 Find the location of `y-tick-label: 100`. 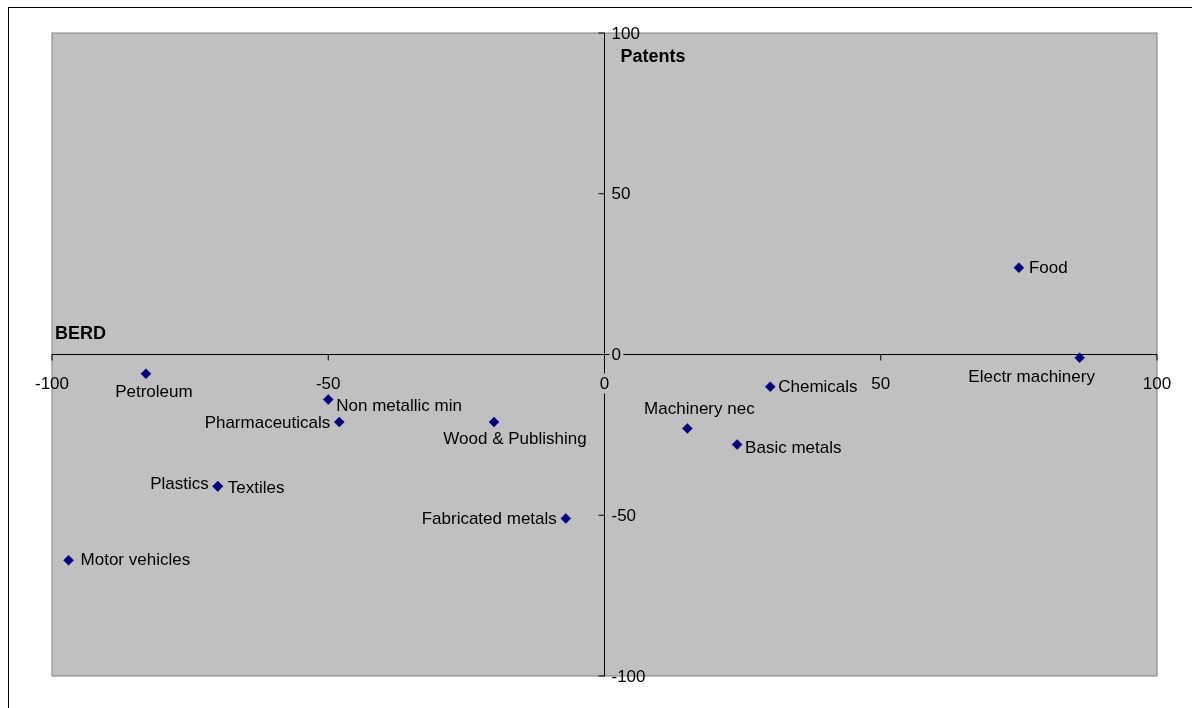

y-tick-label: 100 is located at coordinates (625, 33).